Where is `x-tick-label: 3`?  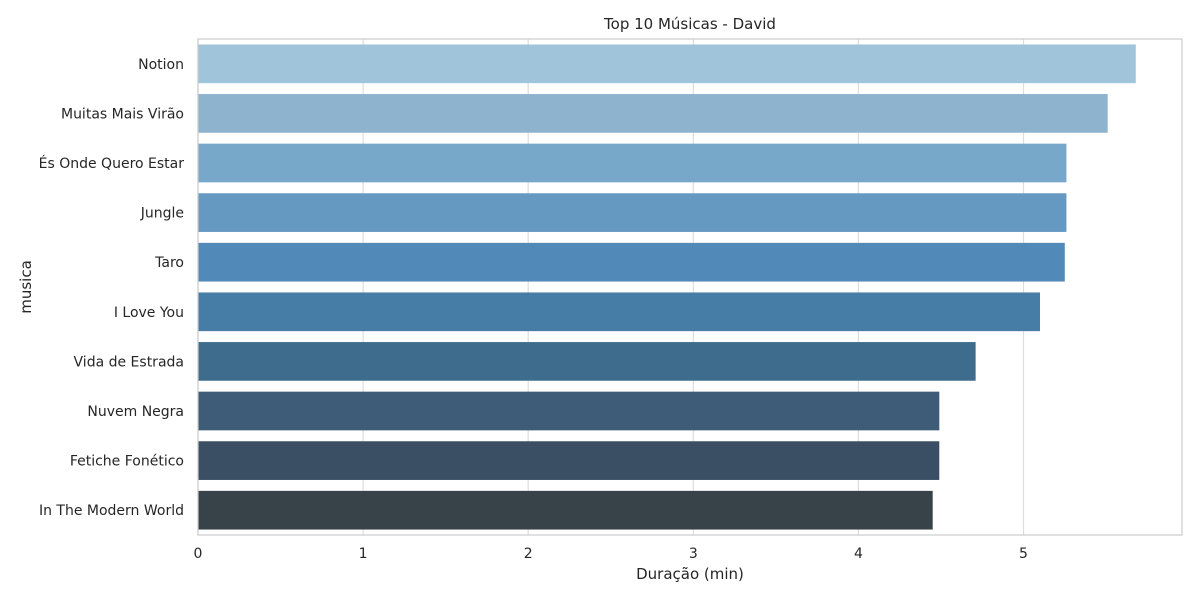 x-tick-label: 3 is located at coordinates (693, 554).